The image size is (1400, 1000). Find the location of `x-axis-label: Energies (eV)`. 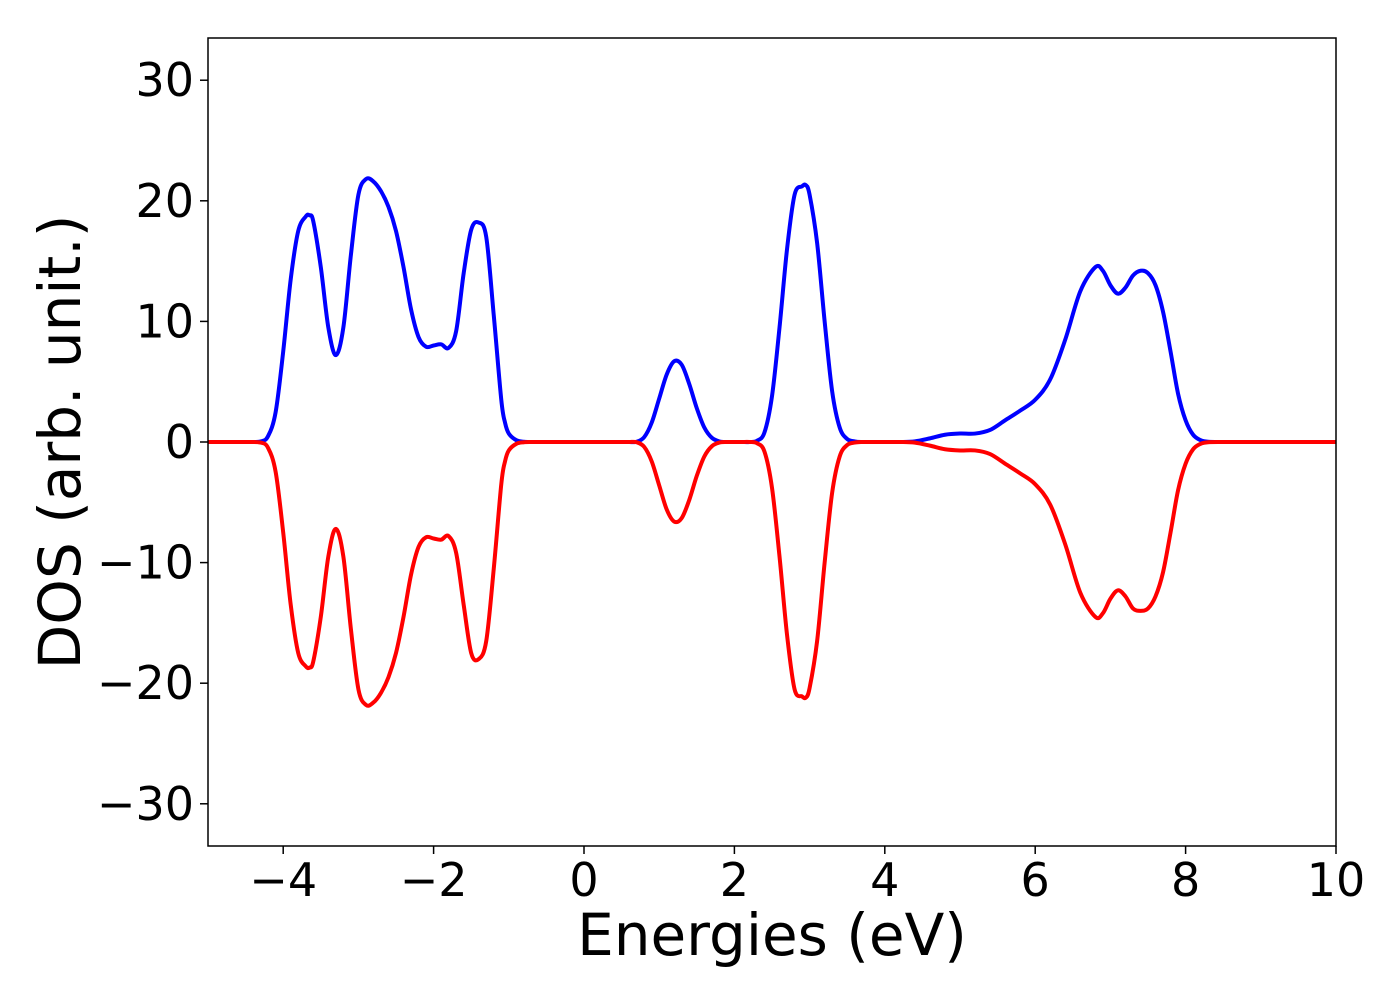

x-axis-label: Energies (eV) is located at coordinates (772, 935).